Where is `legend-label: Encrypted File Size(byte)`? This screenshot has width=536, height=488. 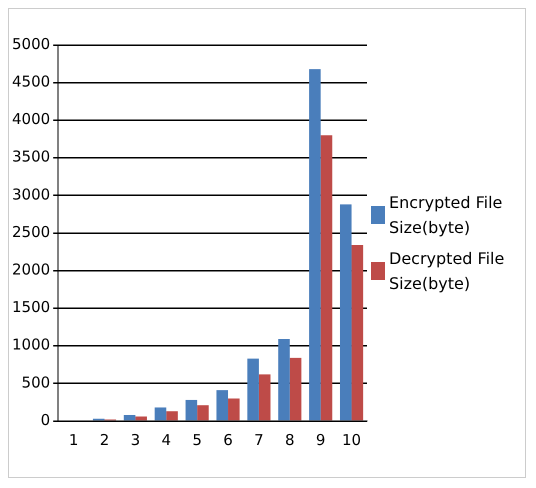
legend-label: Encrypted File Size(byte) is located at coordinates (446, 215).